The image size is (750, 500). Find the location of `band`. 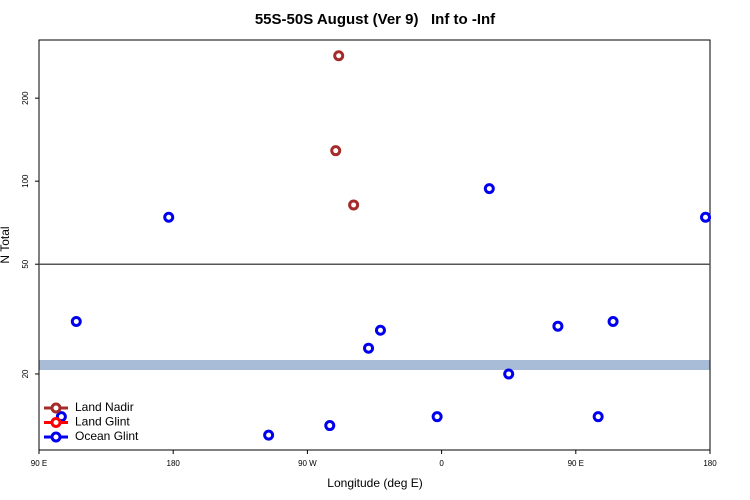

band is located at coordinates (374, 365).